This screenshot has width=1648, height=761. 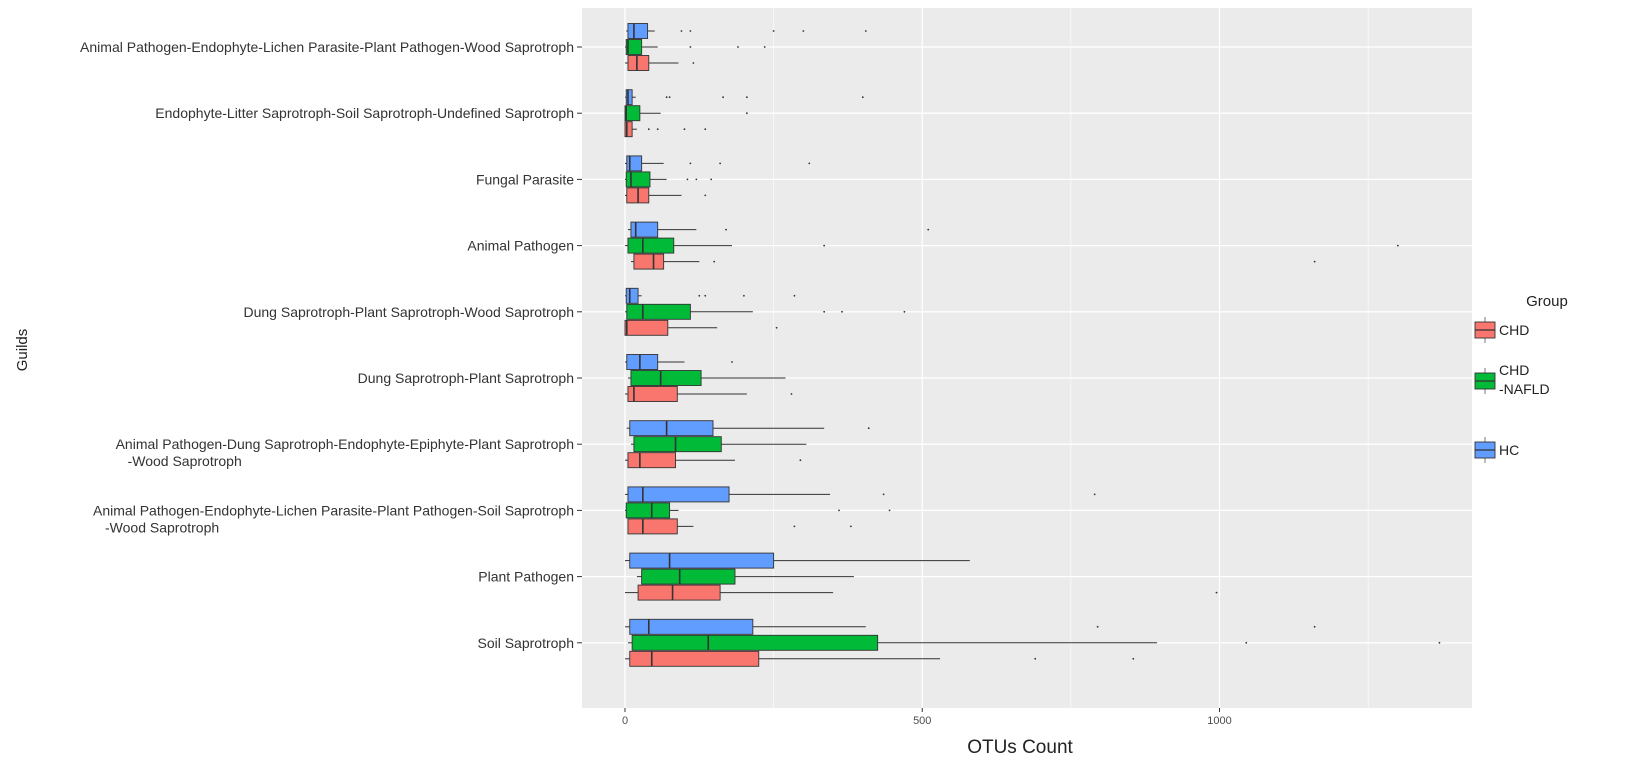 What do you see at coordinates (625, 721) in the screenshot?
I see `x-tick-label: 0` at bounding box center [625, 721].